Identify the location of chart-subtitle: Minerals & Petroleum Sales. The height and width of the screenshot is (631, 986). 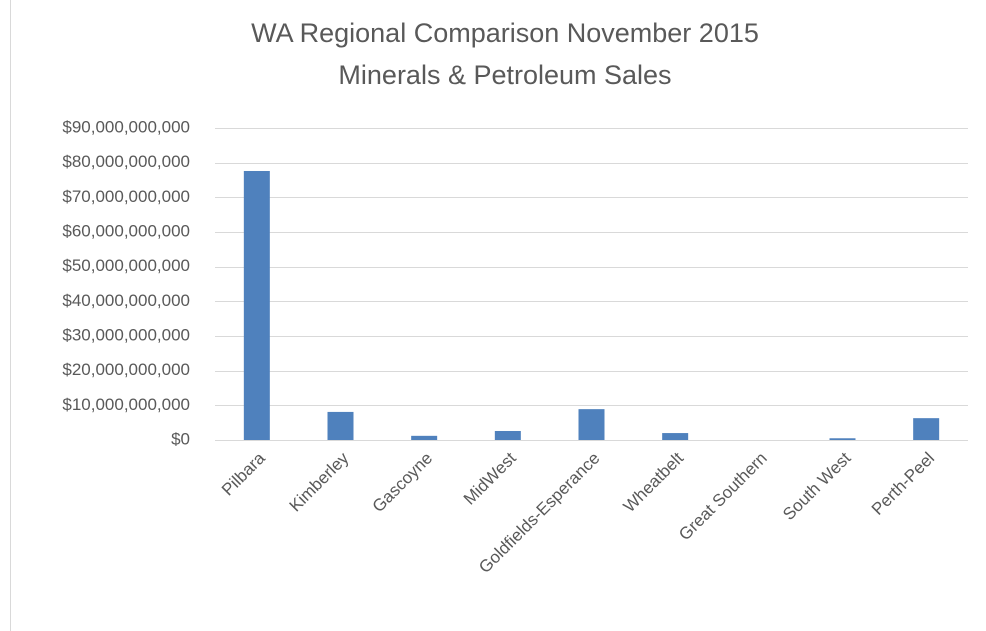
(504, 75).